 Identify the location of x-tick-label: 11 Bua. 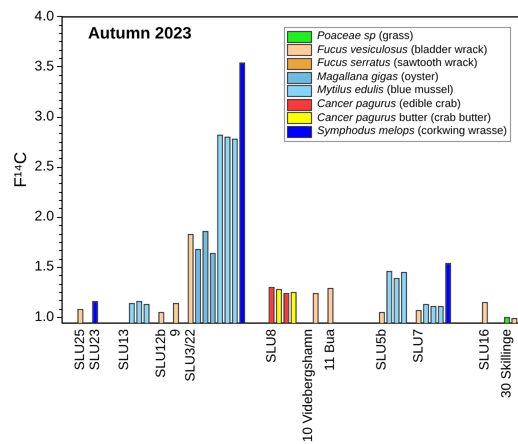
(330, 349).